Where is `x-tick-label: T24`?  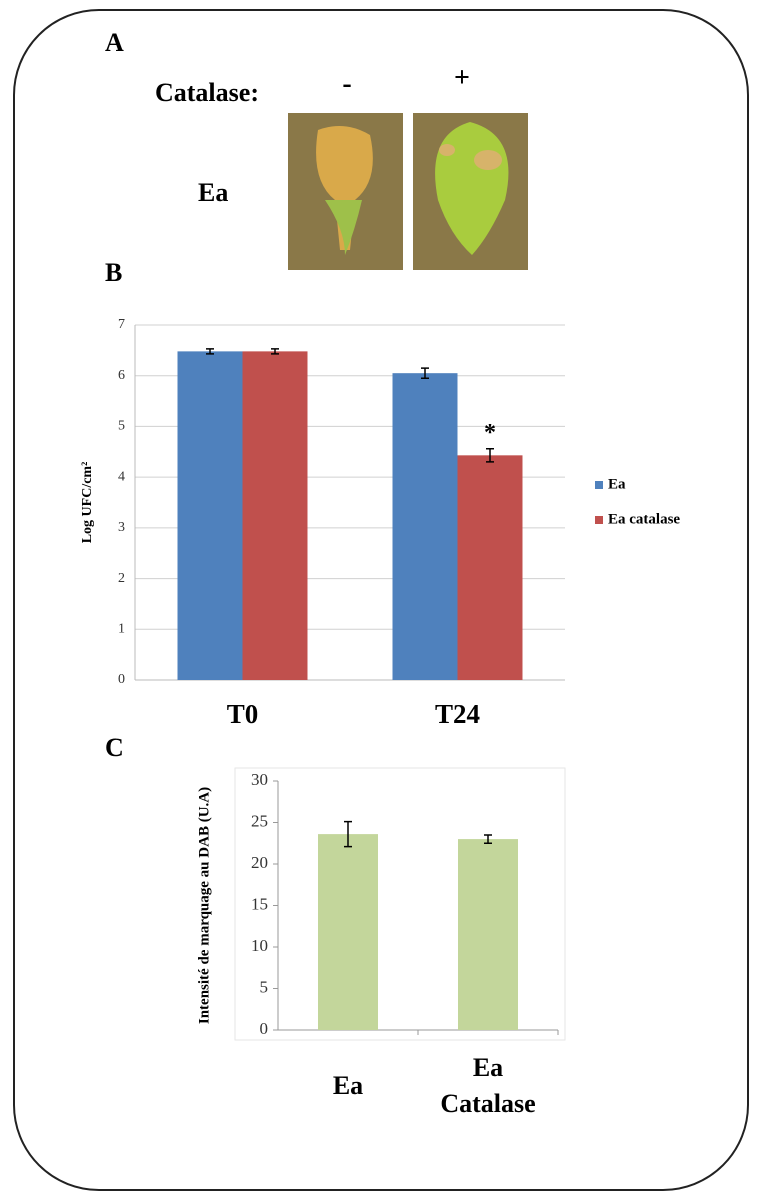
x-tick-label: T24 is located at coordinates (457, 714).